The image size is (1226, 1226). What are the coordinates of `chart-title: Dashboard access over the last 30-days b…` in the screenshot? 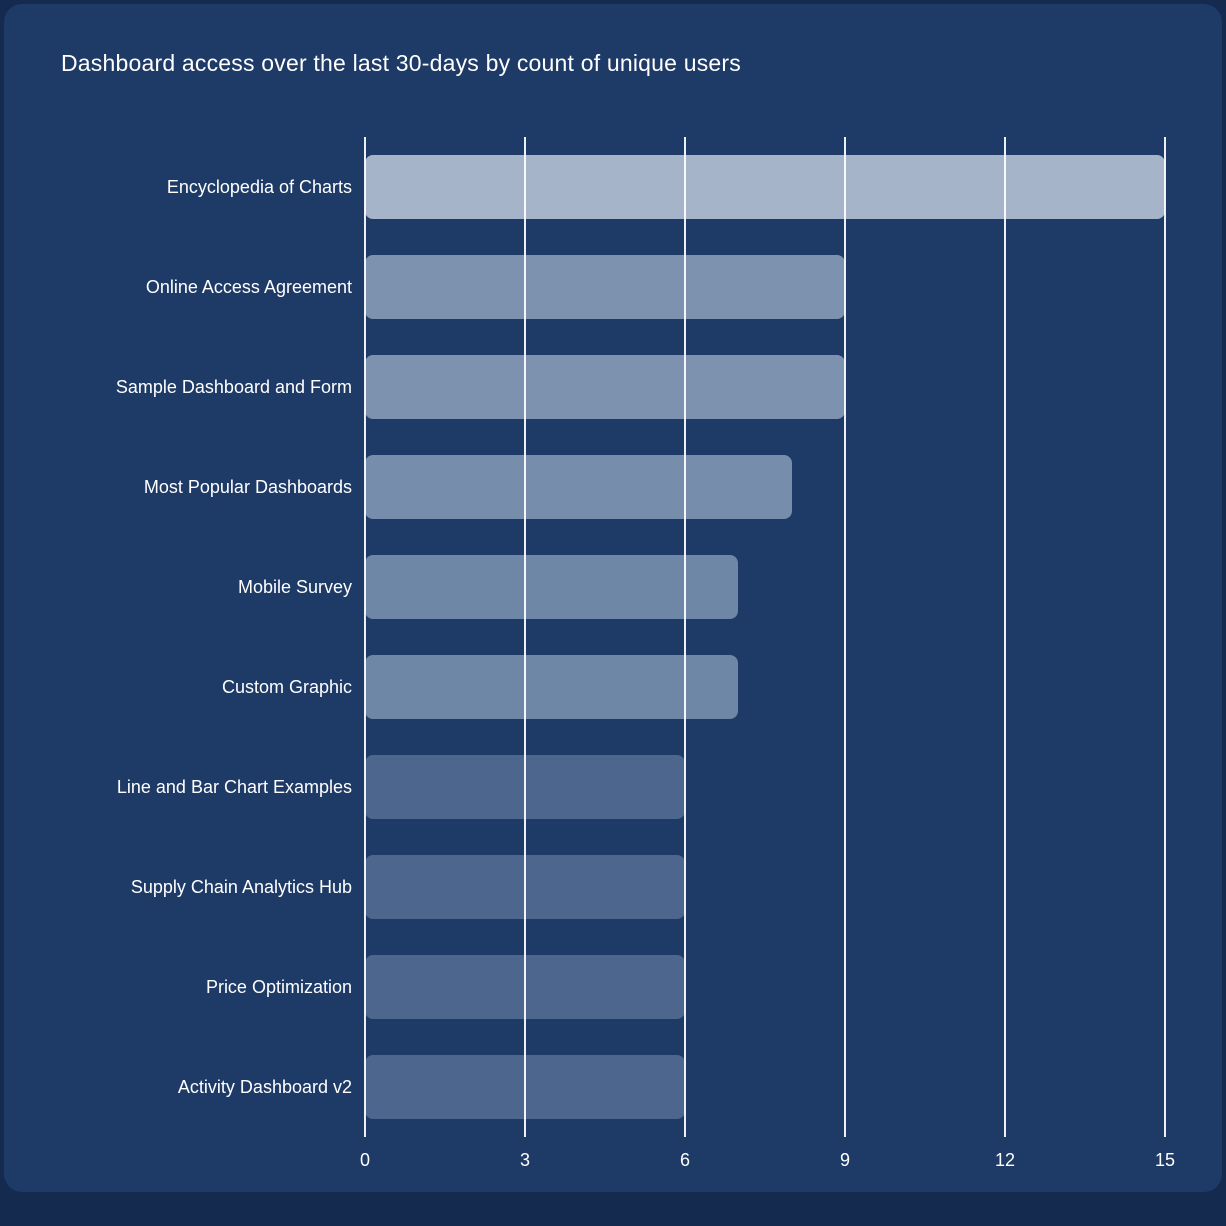 It's located at (401, 63).